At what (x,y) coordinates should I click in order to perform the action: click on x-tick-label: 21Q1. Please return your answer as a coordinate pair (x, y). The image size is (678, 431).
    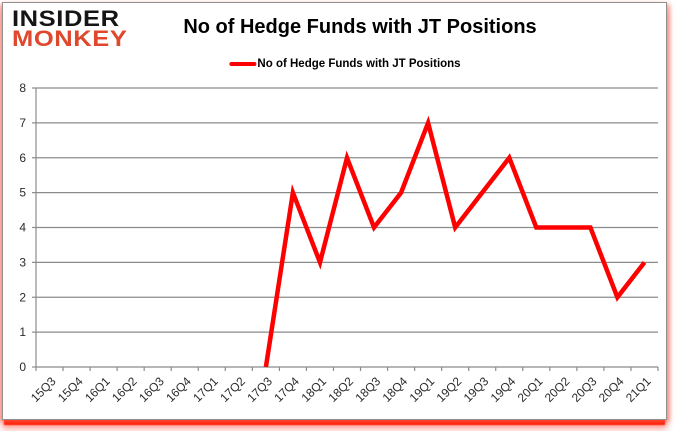
    Looking at the image, I should click on (638, 389).